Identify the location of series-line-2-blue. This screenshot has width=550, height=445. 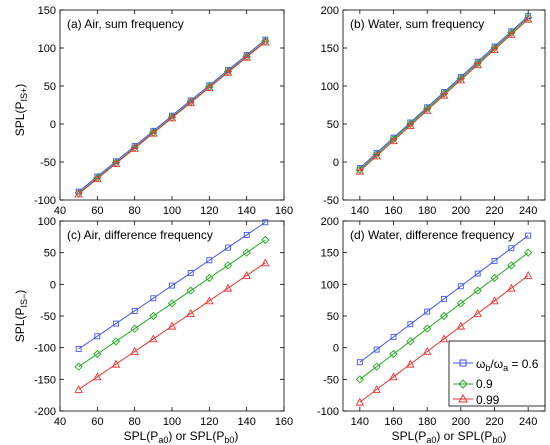
(172, 285).